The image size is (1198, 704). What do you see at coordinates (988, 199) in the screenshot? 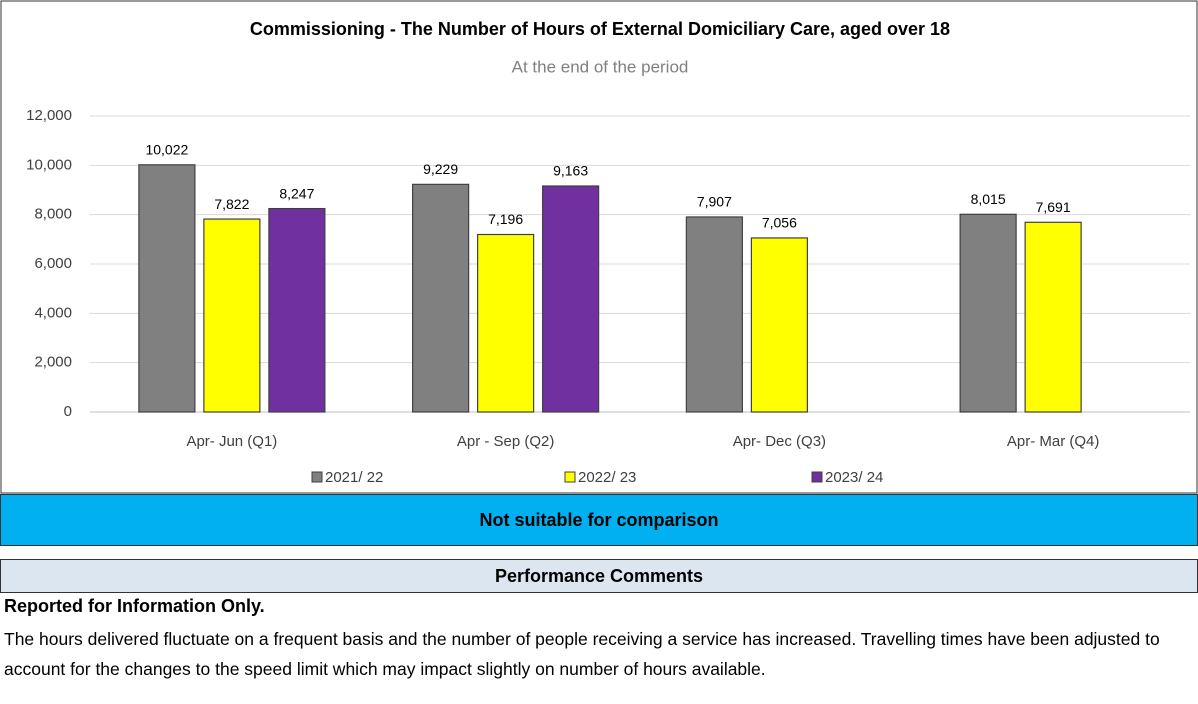
I see `value-label: 8,015` at bounding box center [988, 199].